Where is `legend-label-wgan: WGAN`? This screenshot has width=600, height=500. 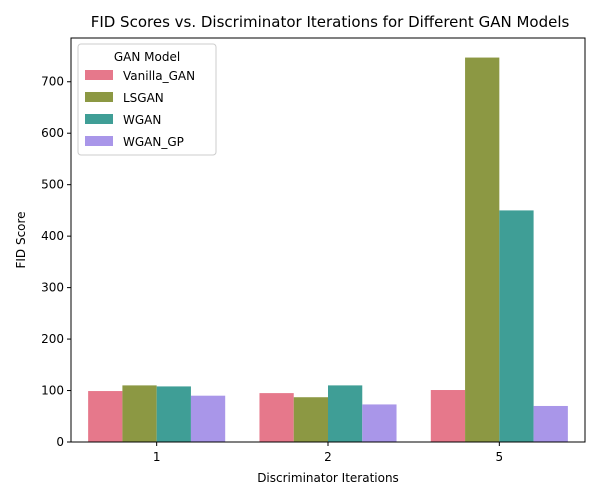
legend-label-wgan: WGAN is located at coordinates (142, 120).